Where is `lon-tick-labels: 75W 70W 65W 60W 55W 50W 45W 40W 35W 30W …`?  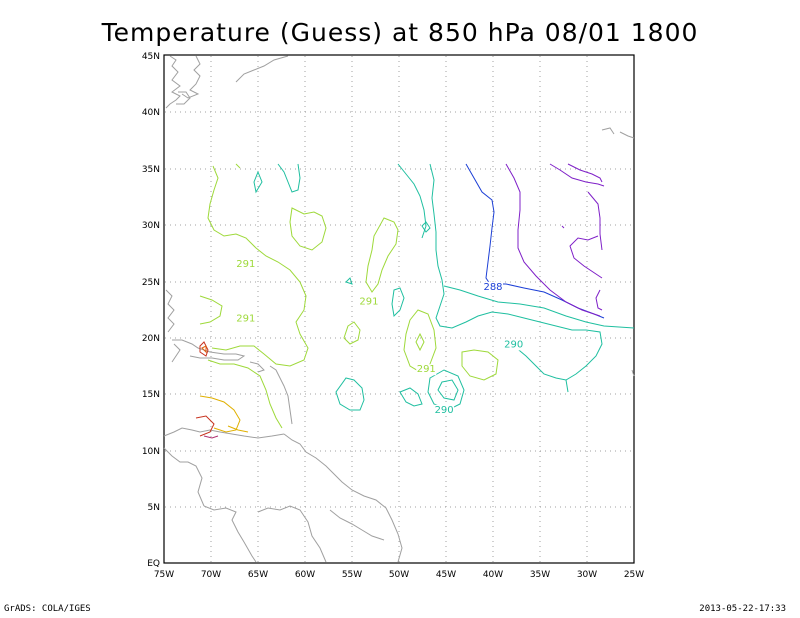 lon-tick-labels: 75W 70W 65W 60W 55W 50W 45W 40W 35W 30W … is located at coordinates (399, 575).